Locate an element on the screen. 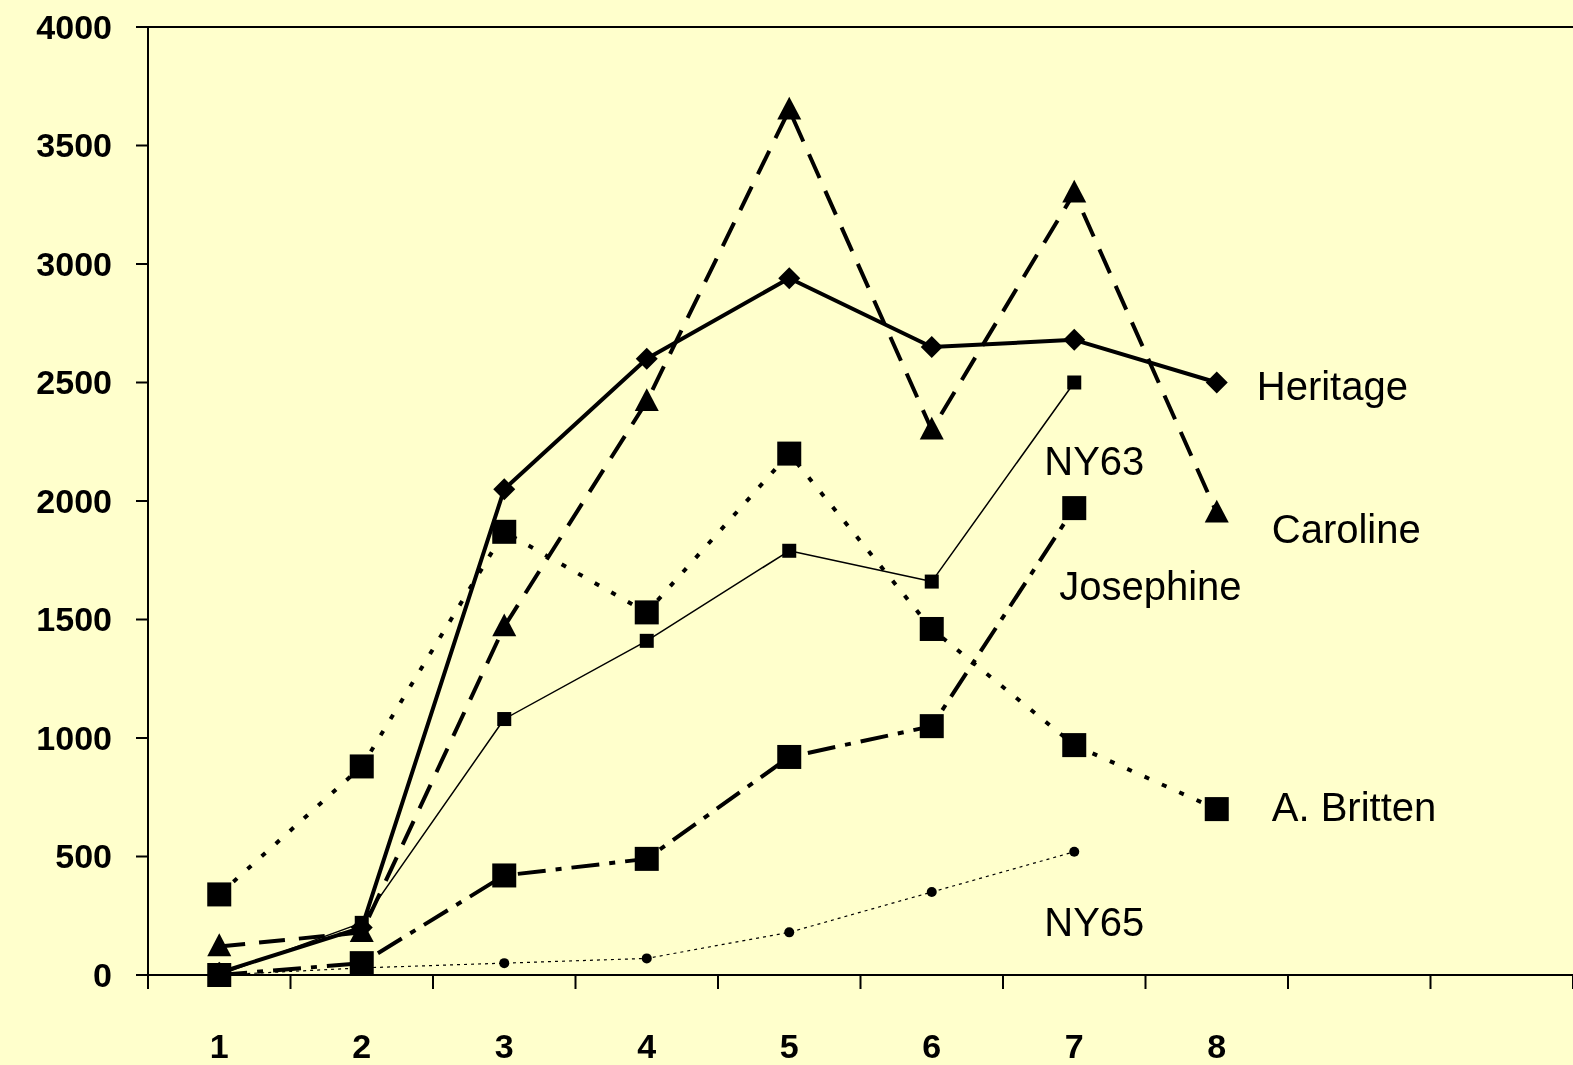  x-tick-label: 1 is located at coordinates (219, 1046).